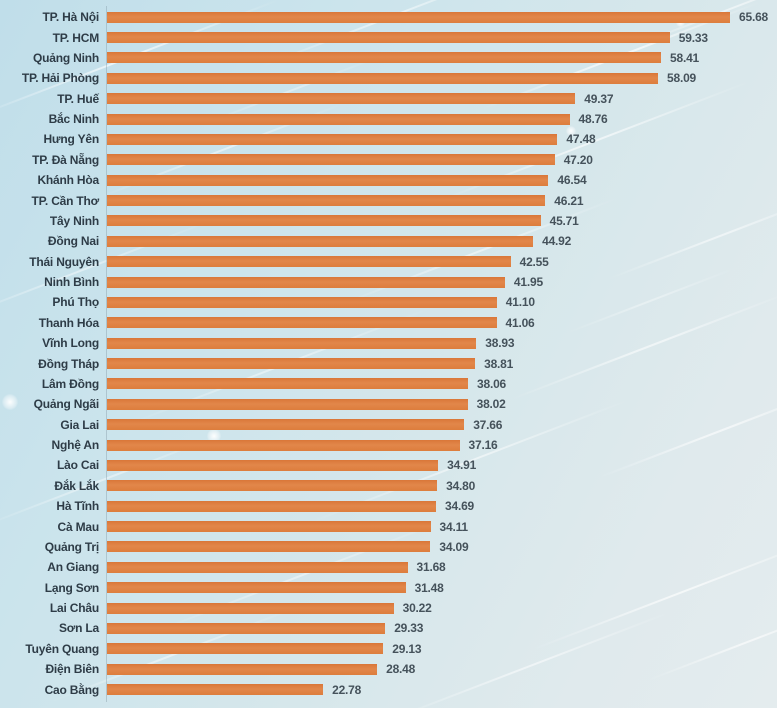 This screenshot has width=777, height=708. Describe the element at coordinates (388, 669) in the screenshot. I see `bar-row: Điện Biên 28.48` at that location.